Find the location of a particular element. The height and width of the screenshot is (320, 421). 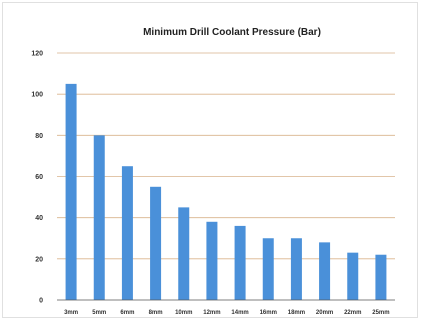

bar-8mm is located at coordinates (156, 243).